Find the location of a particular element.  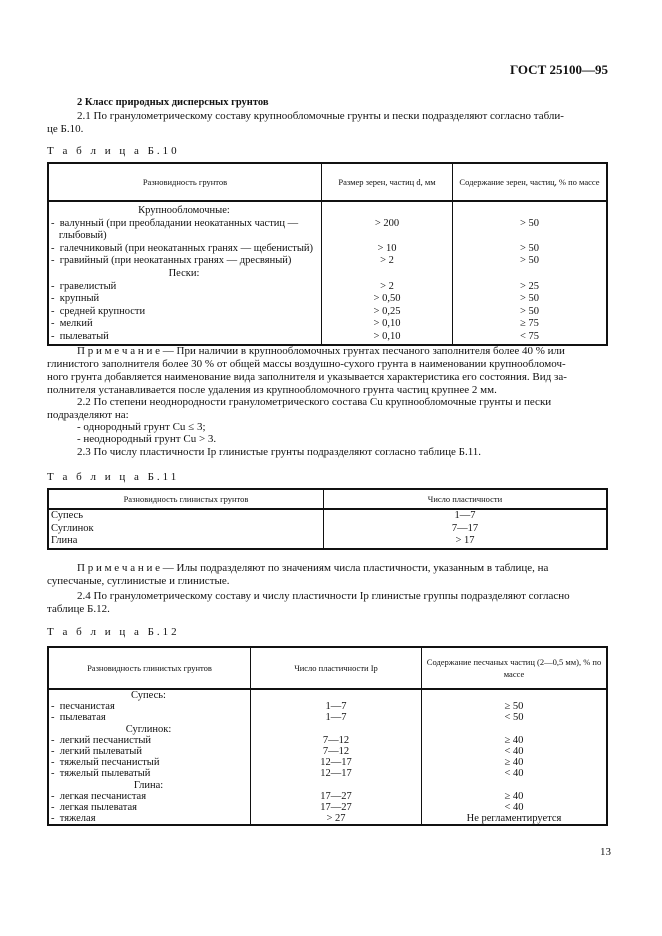

section-heading: 2 Класс природных дисперсных грунтов is located at coordinates (173, 102).